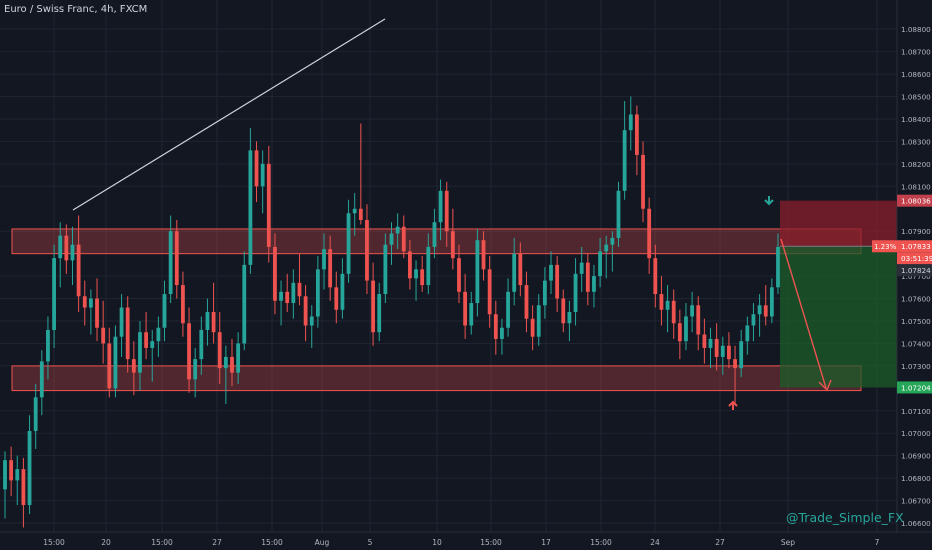 The image size is (932, 550). What do you see at coordinates (838, 223) in the screenshot?
I see `stop-loss-area` at bounding box center [838, 223].